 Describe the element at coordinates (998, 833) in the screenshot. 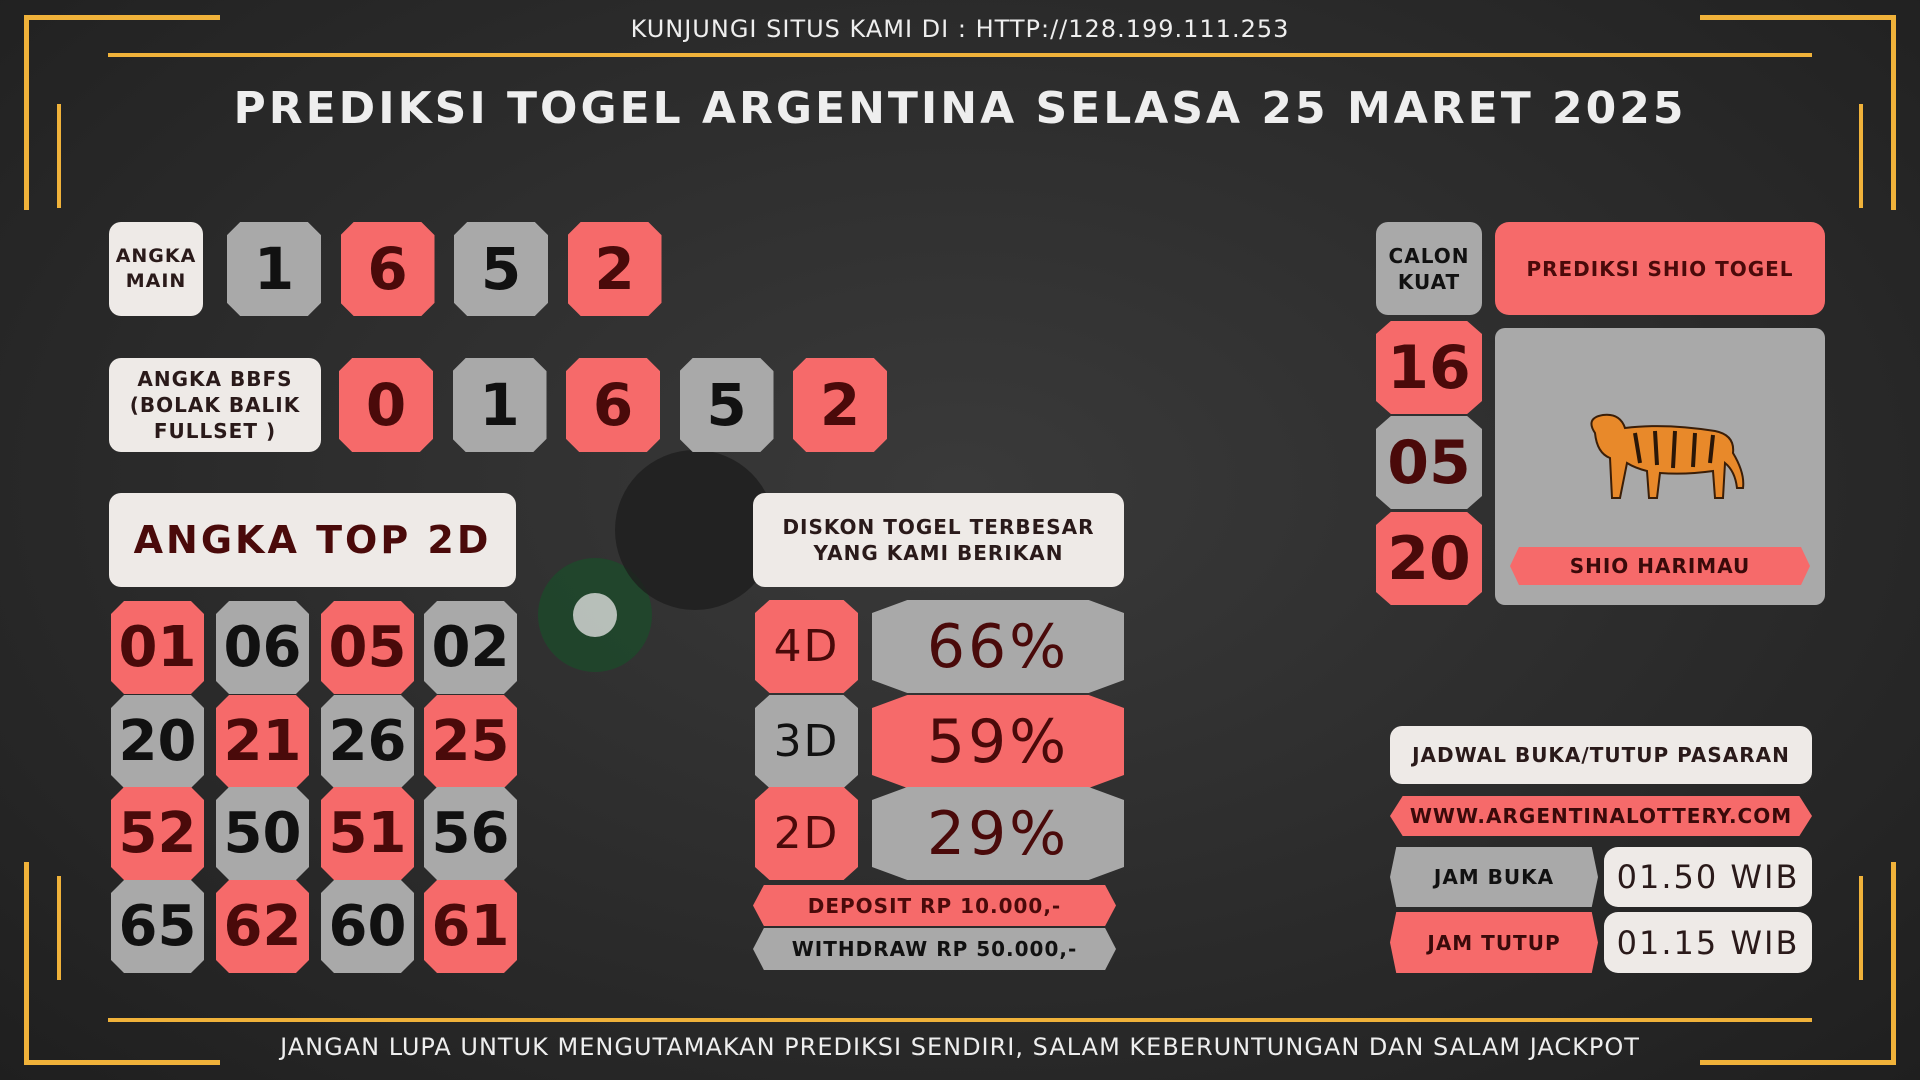

I see `diskon-value: 29%` at that location.